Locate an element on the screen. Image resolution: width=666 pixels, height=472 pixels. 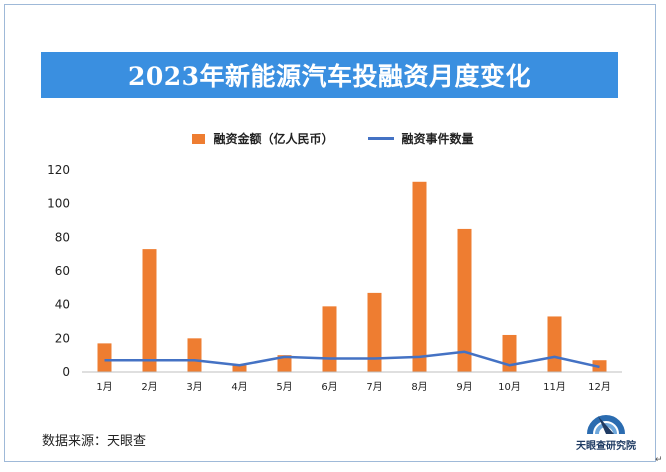
line-series is located at coordinates (352, 359).